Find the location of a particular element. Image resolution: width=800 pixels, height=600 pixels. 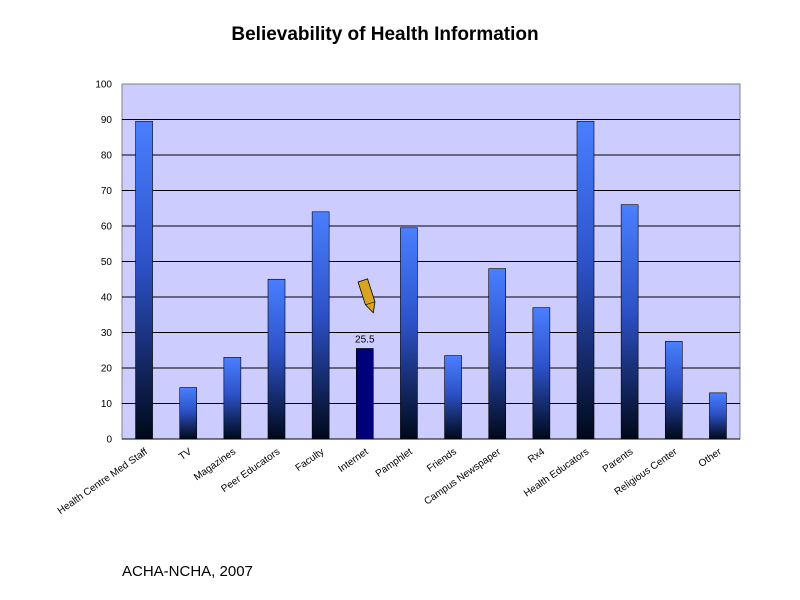

source-note: ACHA-NCHA, 2007 is located at coordinates (187, 571).